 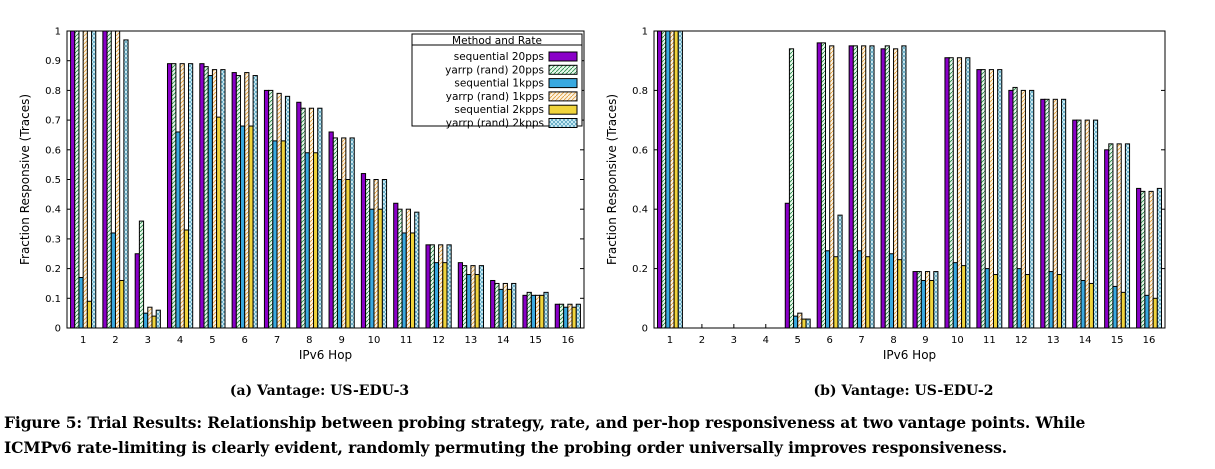 What do you see at coordinates (497, 41) in the screenshot?
I see `legend-title: Method and Rate` at bounding box center [497, 41].